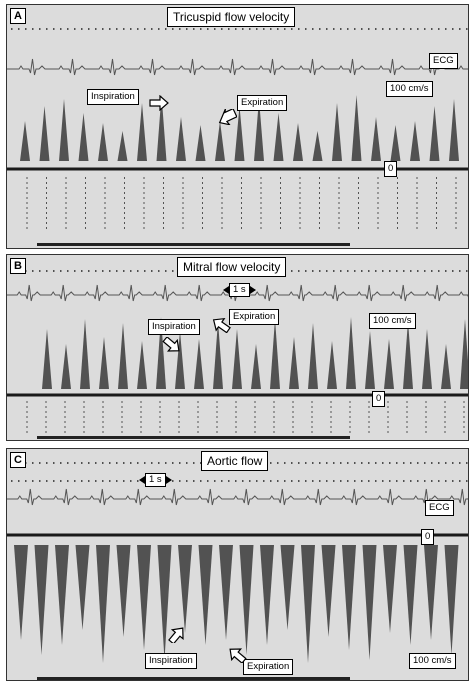 The image size is (475, 687). What do you see at coordinates (113, 97) in the screenshot?
I see `panel-a-inspiration-label: Inspiration` at bounding box center [113, 97].